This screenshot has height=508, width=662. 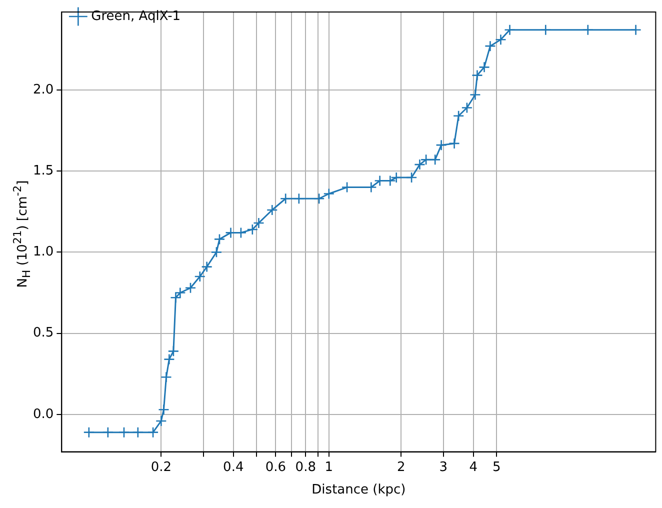 I want to click on x-tick-label: 0.4, so click(x=233, y=467).